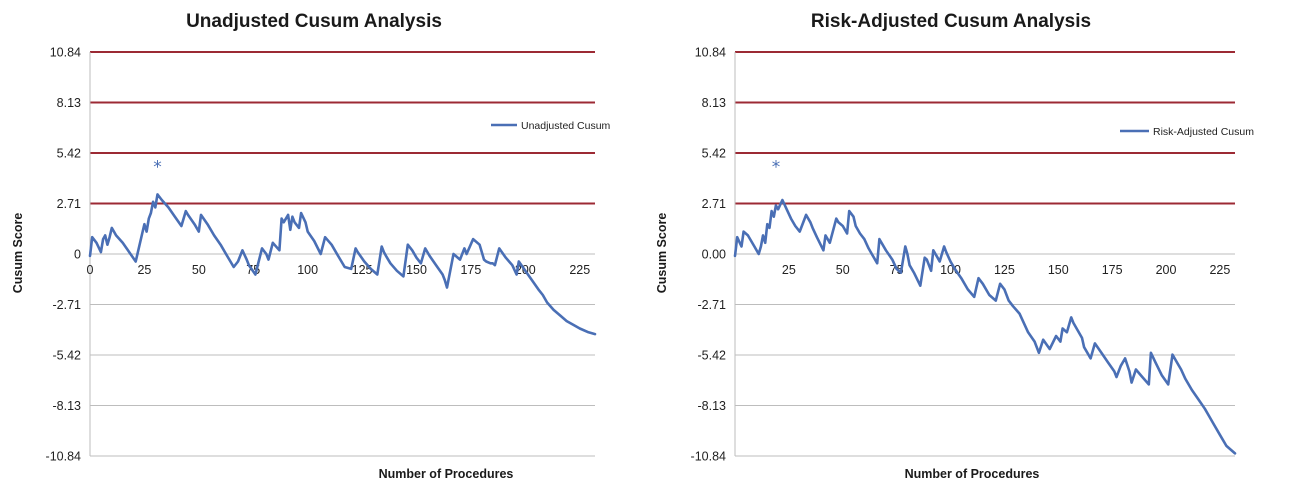  What do you see at coordinates (77, 255) in the screenshot?
I see `y-tick-label: 0` at bounding box center [77, 255].